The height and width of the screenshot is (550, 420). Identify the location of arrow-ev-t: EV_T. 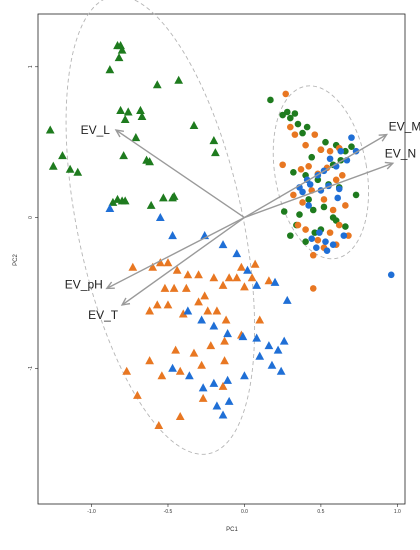
(166, 269).